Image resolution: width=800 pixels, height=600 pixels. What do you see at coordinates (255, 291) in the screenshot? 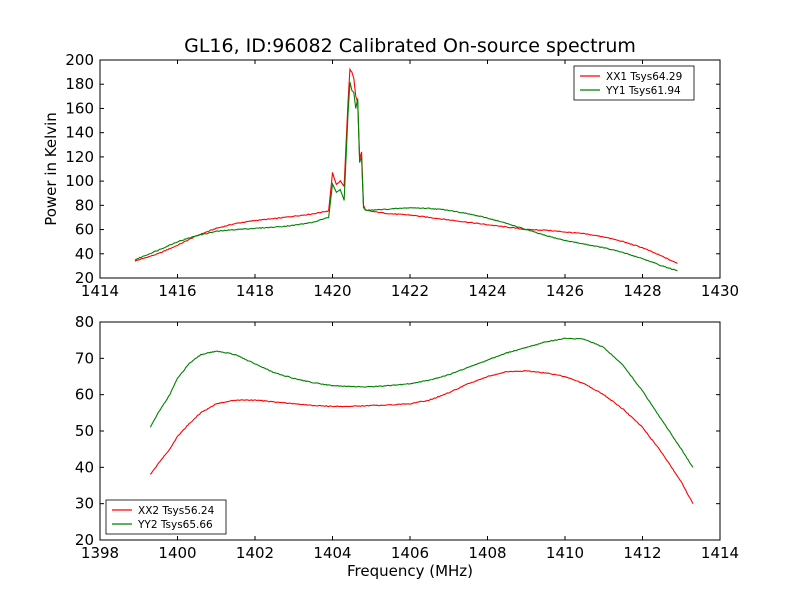
I see `x-tick-label: 1418` at bounding box center [255, 291].